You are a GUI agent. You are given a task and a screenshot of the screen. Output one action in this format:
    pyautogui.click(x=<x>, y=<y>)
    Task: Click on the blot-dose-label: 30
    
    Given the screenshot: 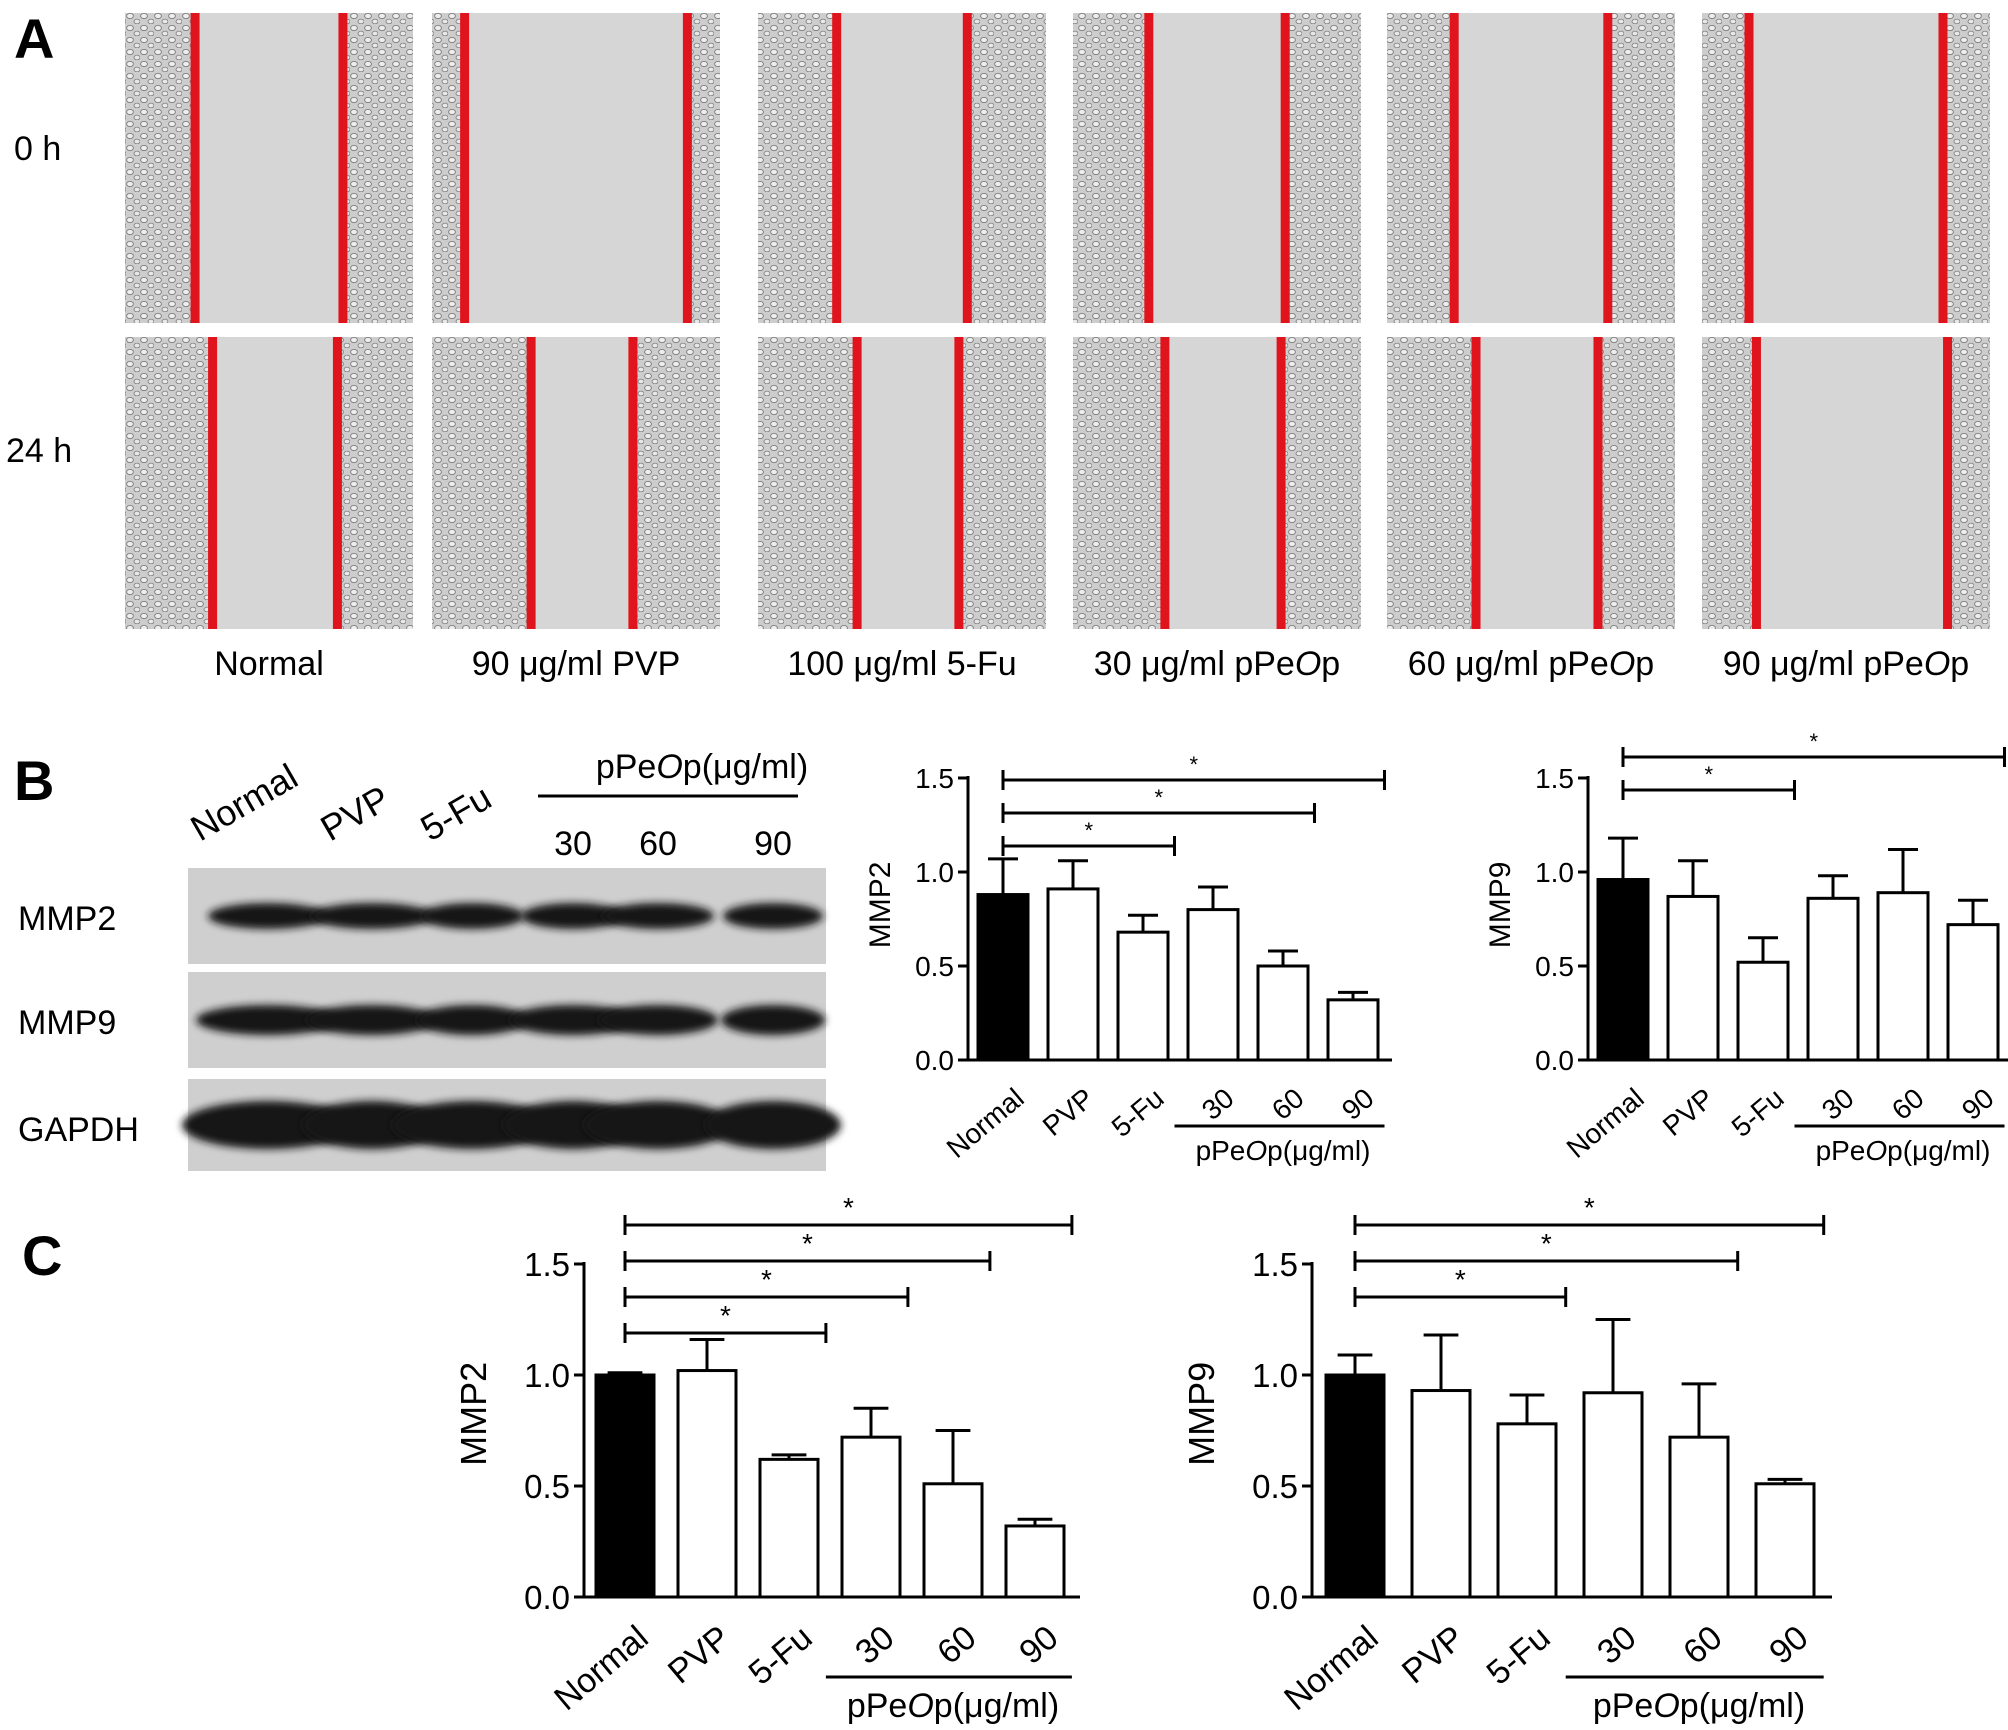 What is the action you would take?
    pyautogui.click(x=573, y=844)
    